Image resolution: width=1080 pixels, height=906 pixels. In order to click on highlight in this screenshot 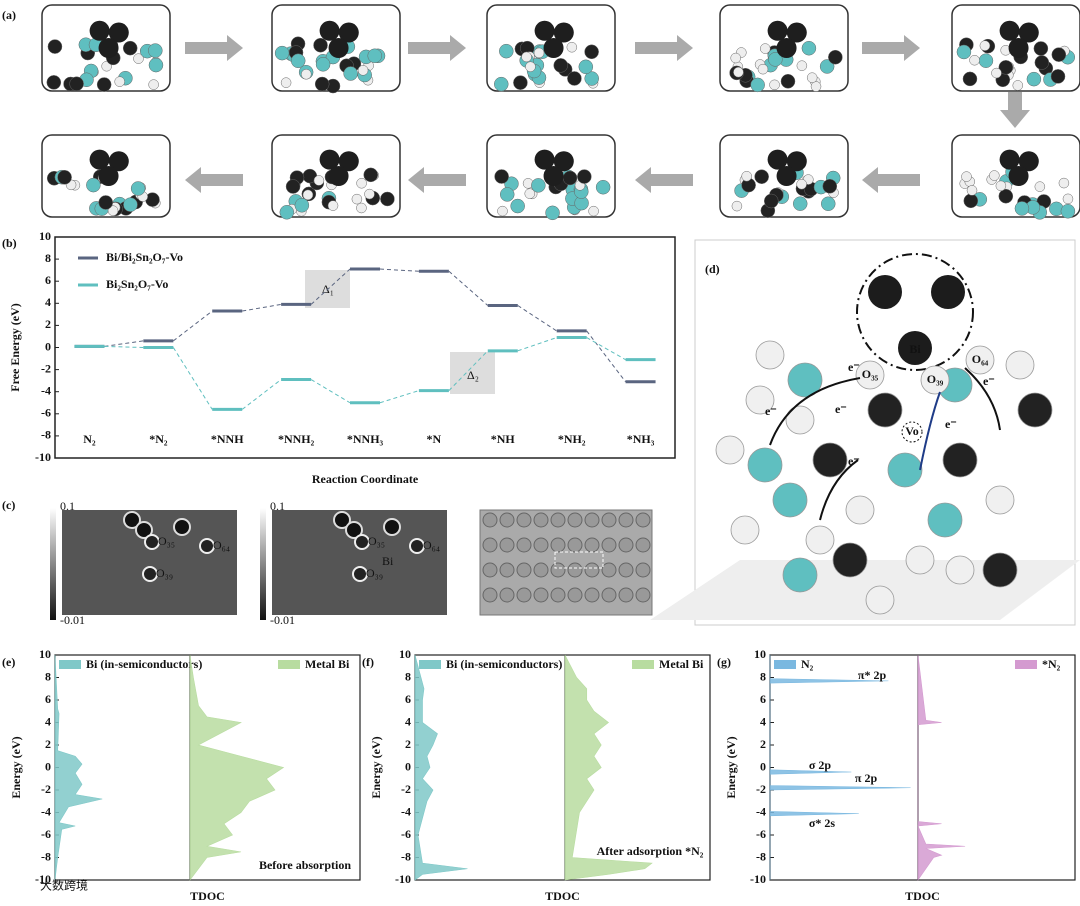, I will do `click(579, 560)`.